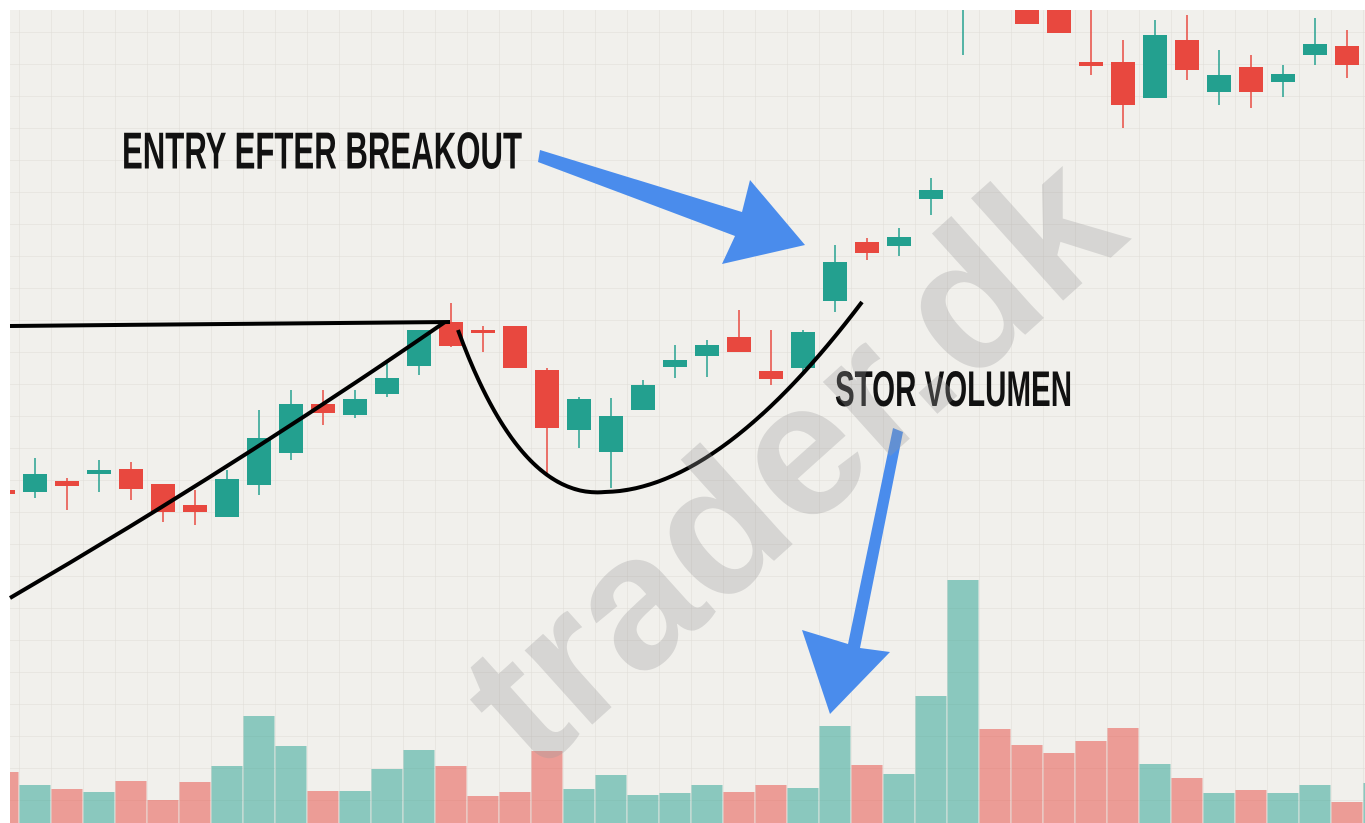 This screenshot has height=823, width=1365. I want to click on annotation: STOR VOLUMEN, so click(953, 389).